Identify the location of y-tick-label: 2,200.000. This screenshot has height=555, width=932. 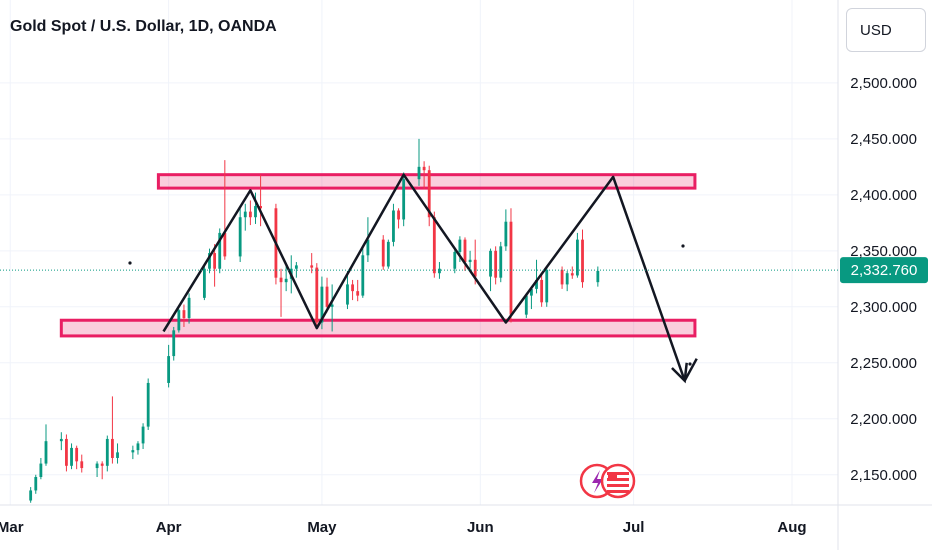
(883, 419).